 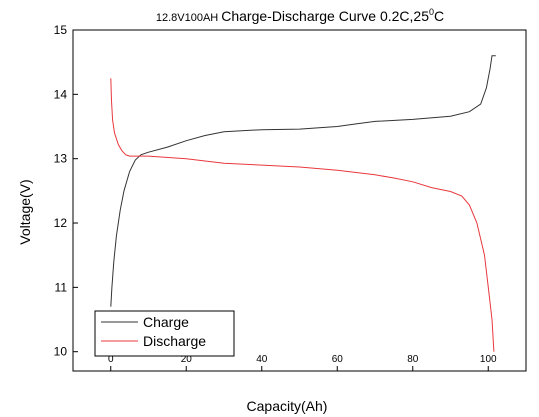 What do you see at coordinates (413, 359) in the screenshot?
I see `x-tick-label: 80` at bounding box center [413, 359].